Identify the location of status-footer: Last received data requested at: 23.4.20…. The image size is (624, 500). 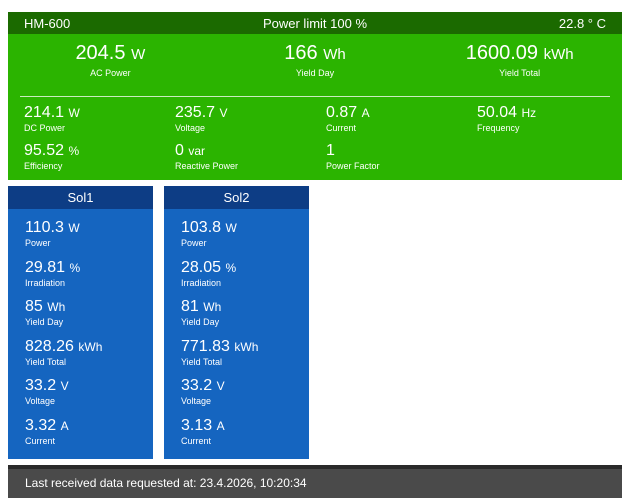
(315, 481).